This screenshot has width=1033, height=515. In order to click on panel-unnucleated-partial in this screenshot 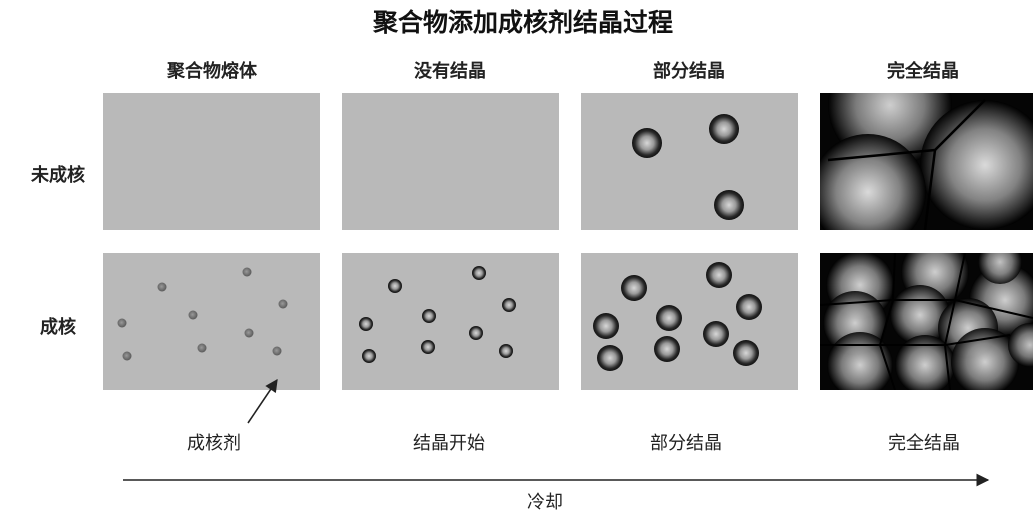, I will do `click(689, 161)`.